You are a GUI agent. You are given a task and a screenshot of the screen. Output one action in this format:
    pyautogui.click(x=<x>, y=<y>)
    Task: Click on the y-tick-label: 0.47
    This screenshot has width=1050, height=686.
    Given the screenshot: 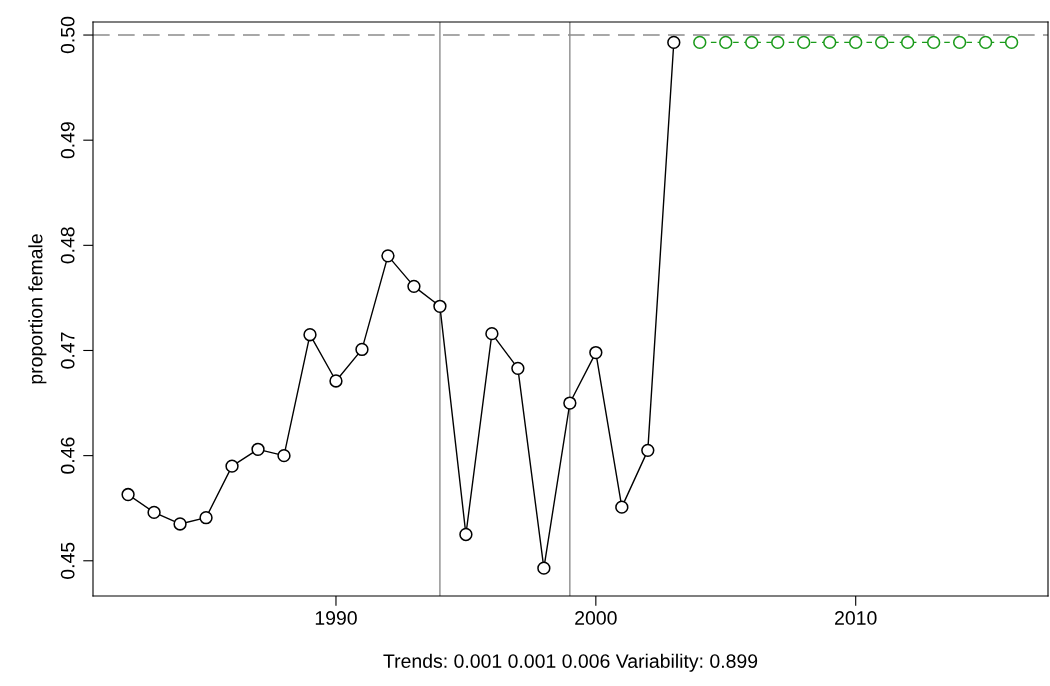 What is the action you would take?
    pyautogui.click(x=67, y=350)
    